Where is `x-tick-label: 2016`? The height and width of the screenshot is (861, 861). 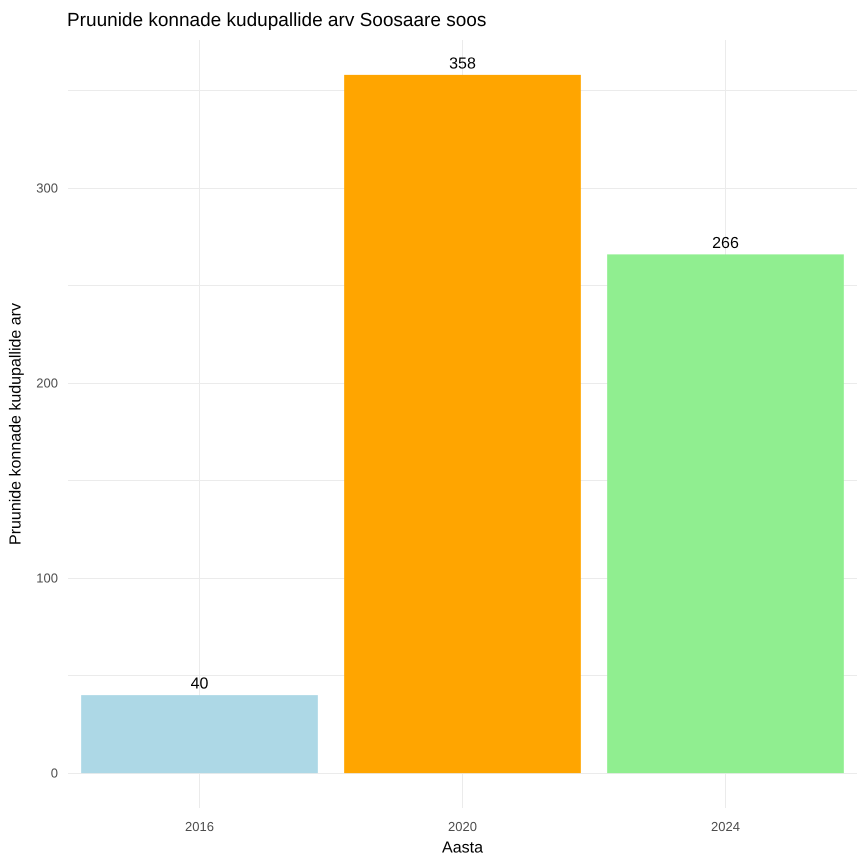 x-tick-label: 2016 is located at coordinates (199, 826).